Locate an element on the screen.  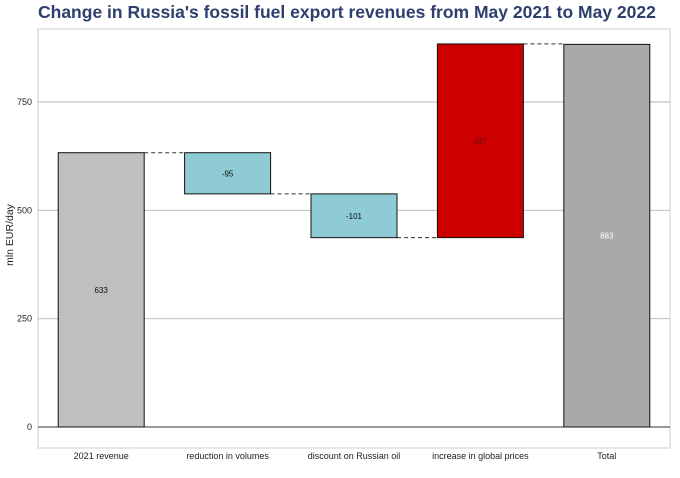
y-tick-label: 500 is located at coordinates (24, 210).